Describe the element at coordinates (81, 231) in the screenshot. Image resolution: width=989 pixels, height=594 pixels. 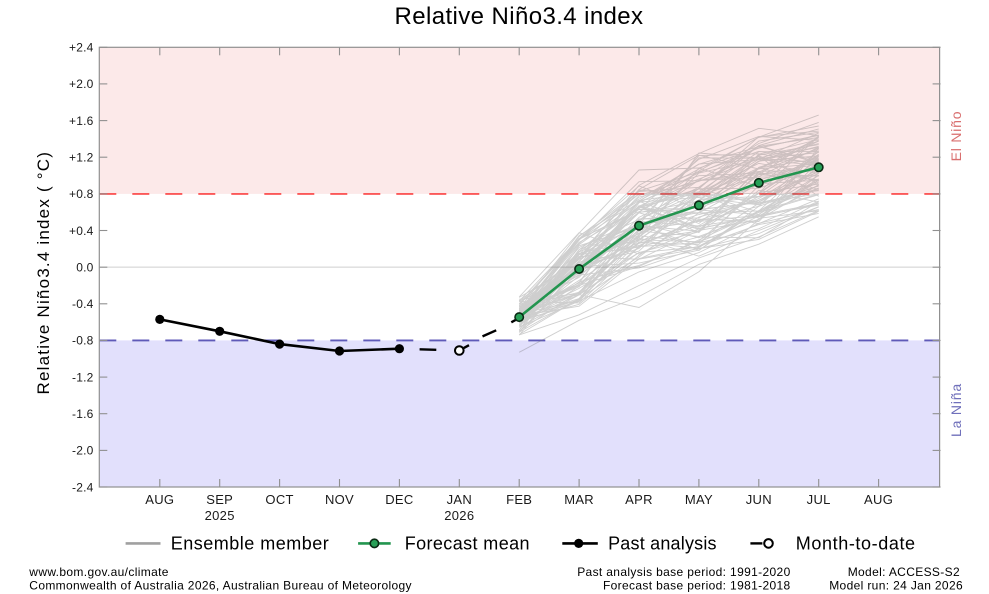
I see `svg-text: +0.4` at that location.